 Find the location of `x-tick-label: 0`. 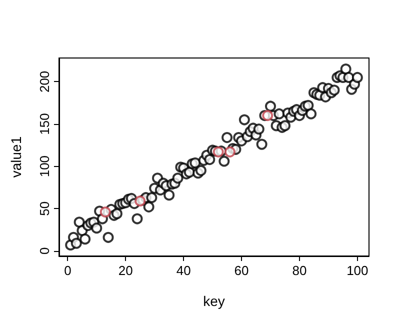

x-tick-label: 0 is located at coordinates (68, 270).